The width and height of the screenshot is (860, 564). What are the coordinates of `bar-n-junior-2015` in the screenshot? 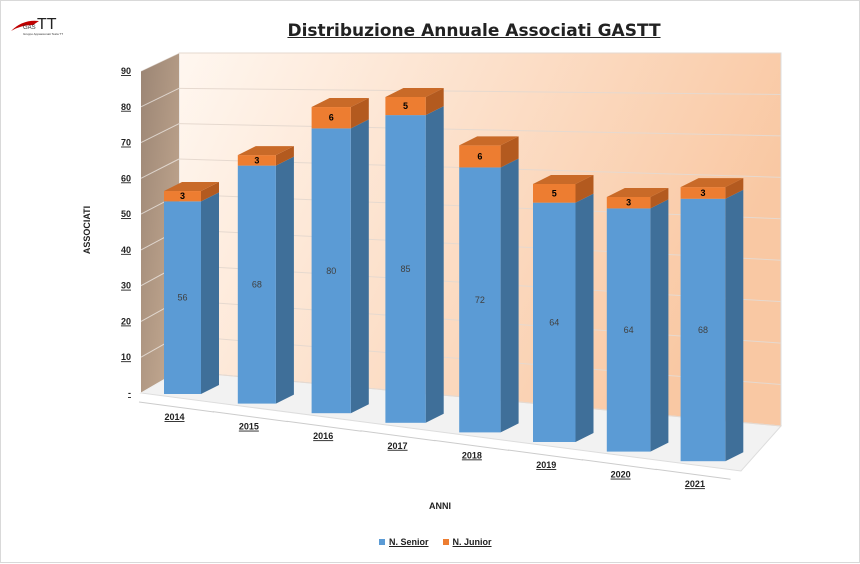 It's located at (256, 160).